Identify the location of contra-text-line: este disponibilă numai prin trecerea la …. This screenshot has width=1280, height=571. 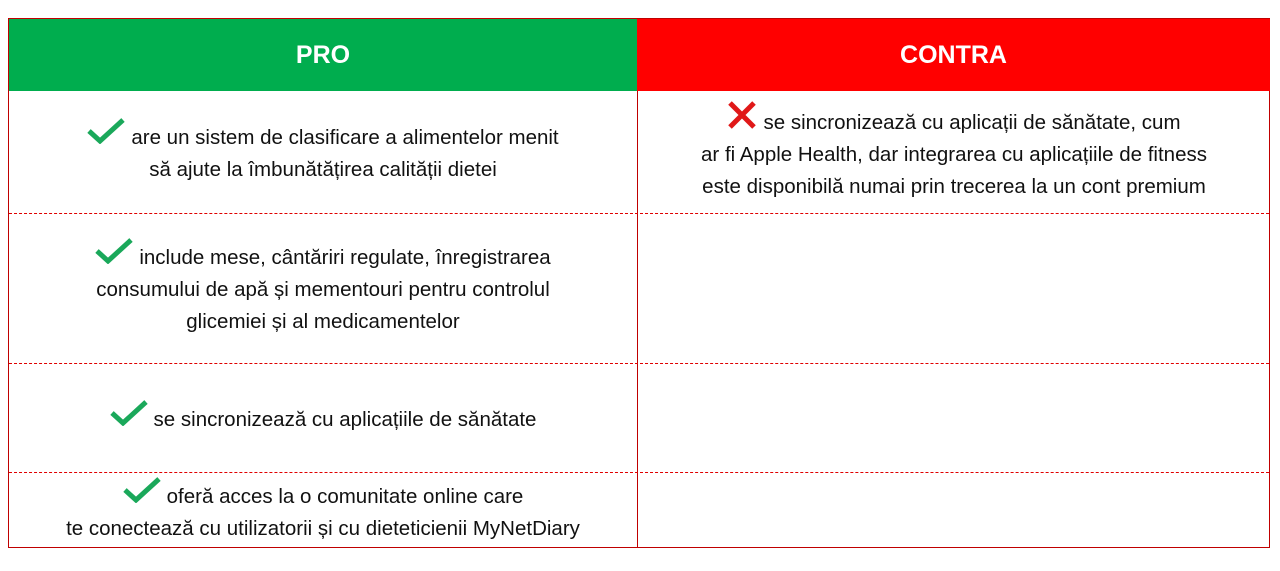
(954, 186).